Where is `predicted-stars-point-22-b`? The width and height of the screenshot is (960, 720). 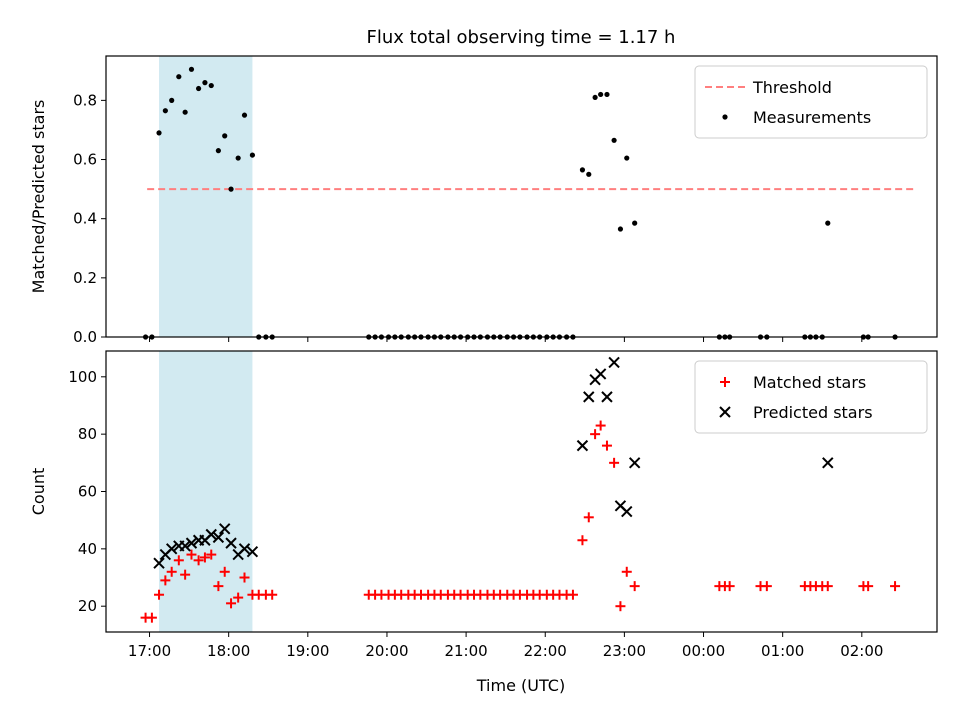
predicted-stars-point-22-b is located at coordinates (627, 511).